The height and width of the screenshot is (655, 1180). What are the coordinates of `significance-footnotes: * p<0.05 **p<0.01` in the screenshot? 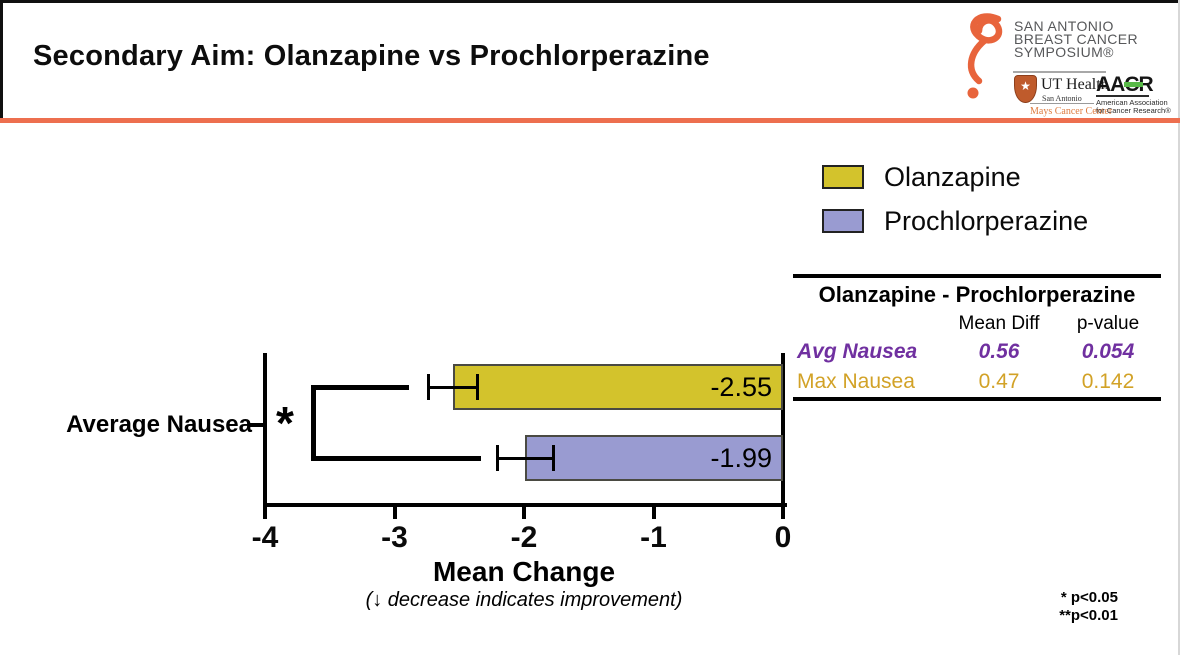 It's located at (1054, 607).